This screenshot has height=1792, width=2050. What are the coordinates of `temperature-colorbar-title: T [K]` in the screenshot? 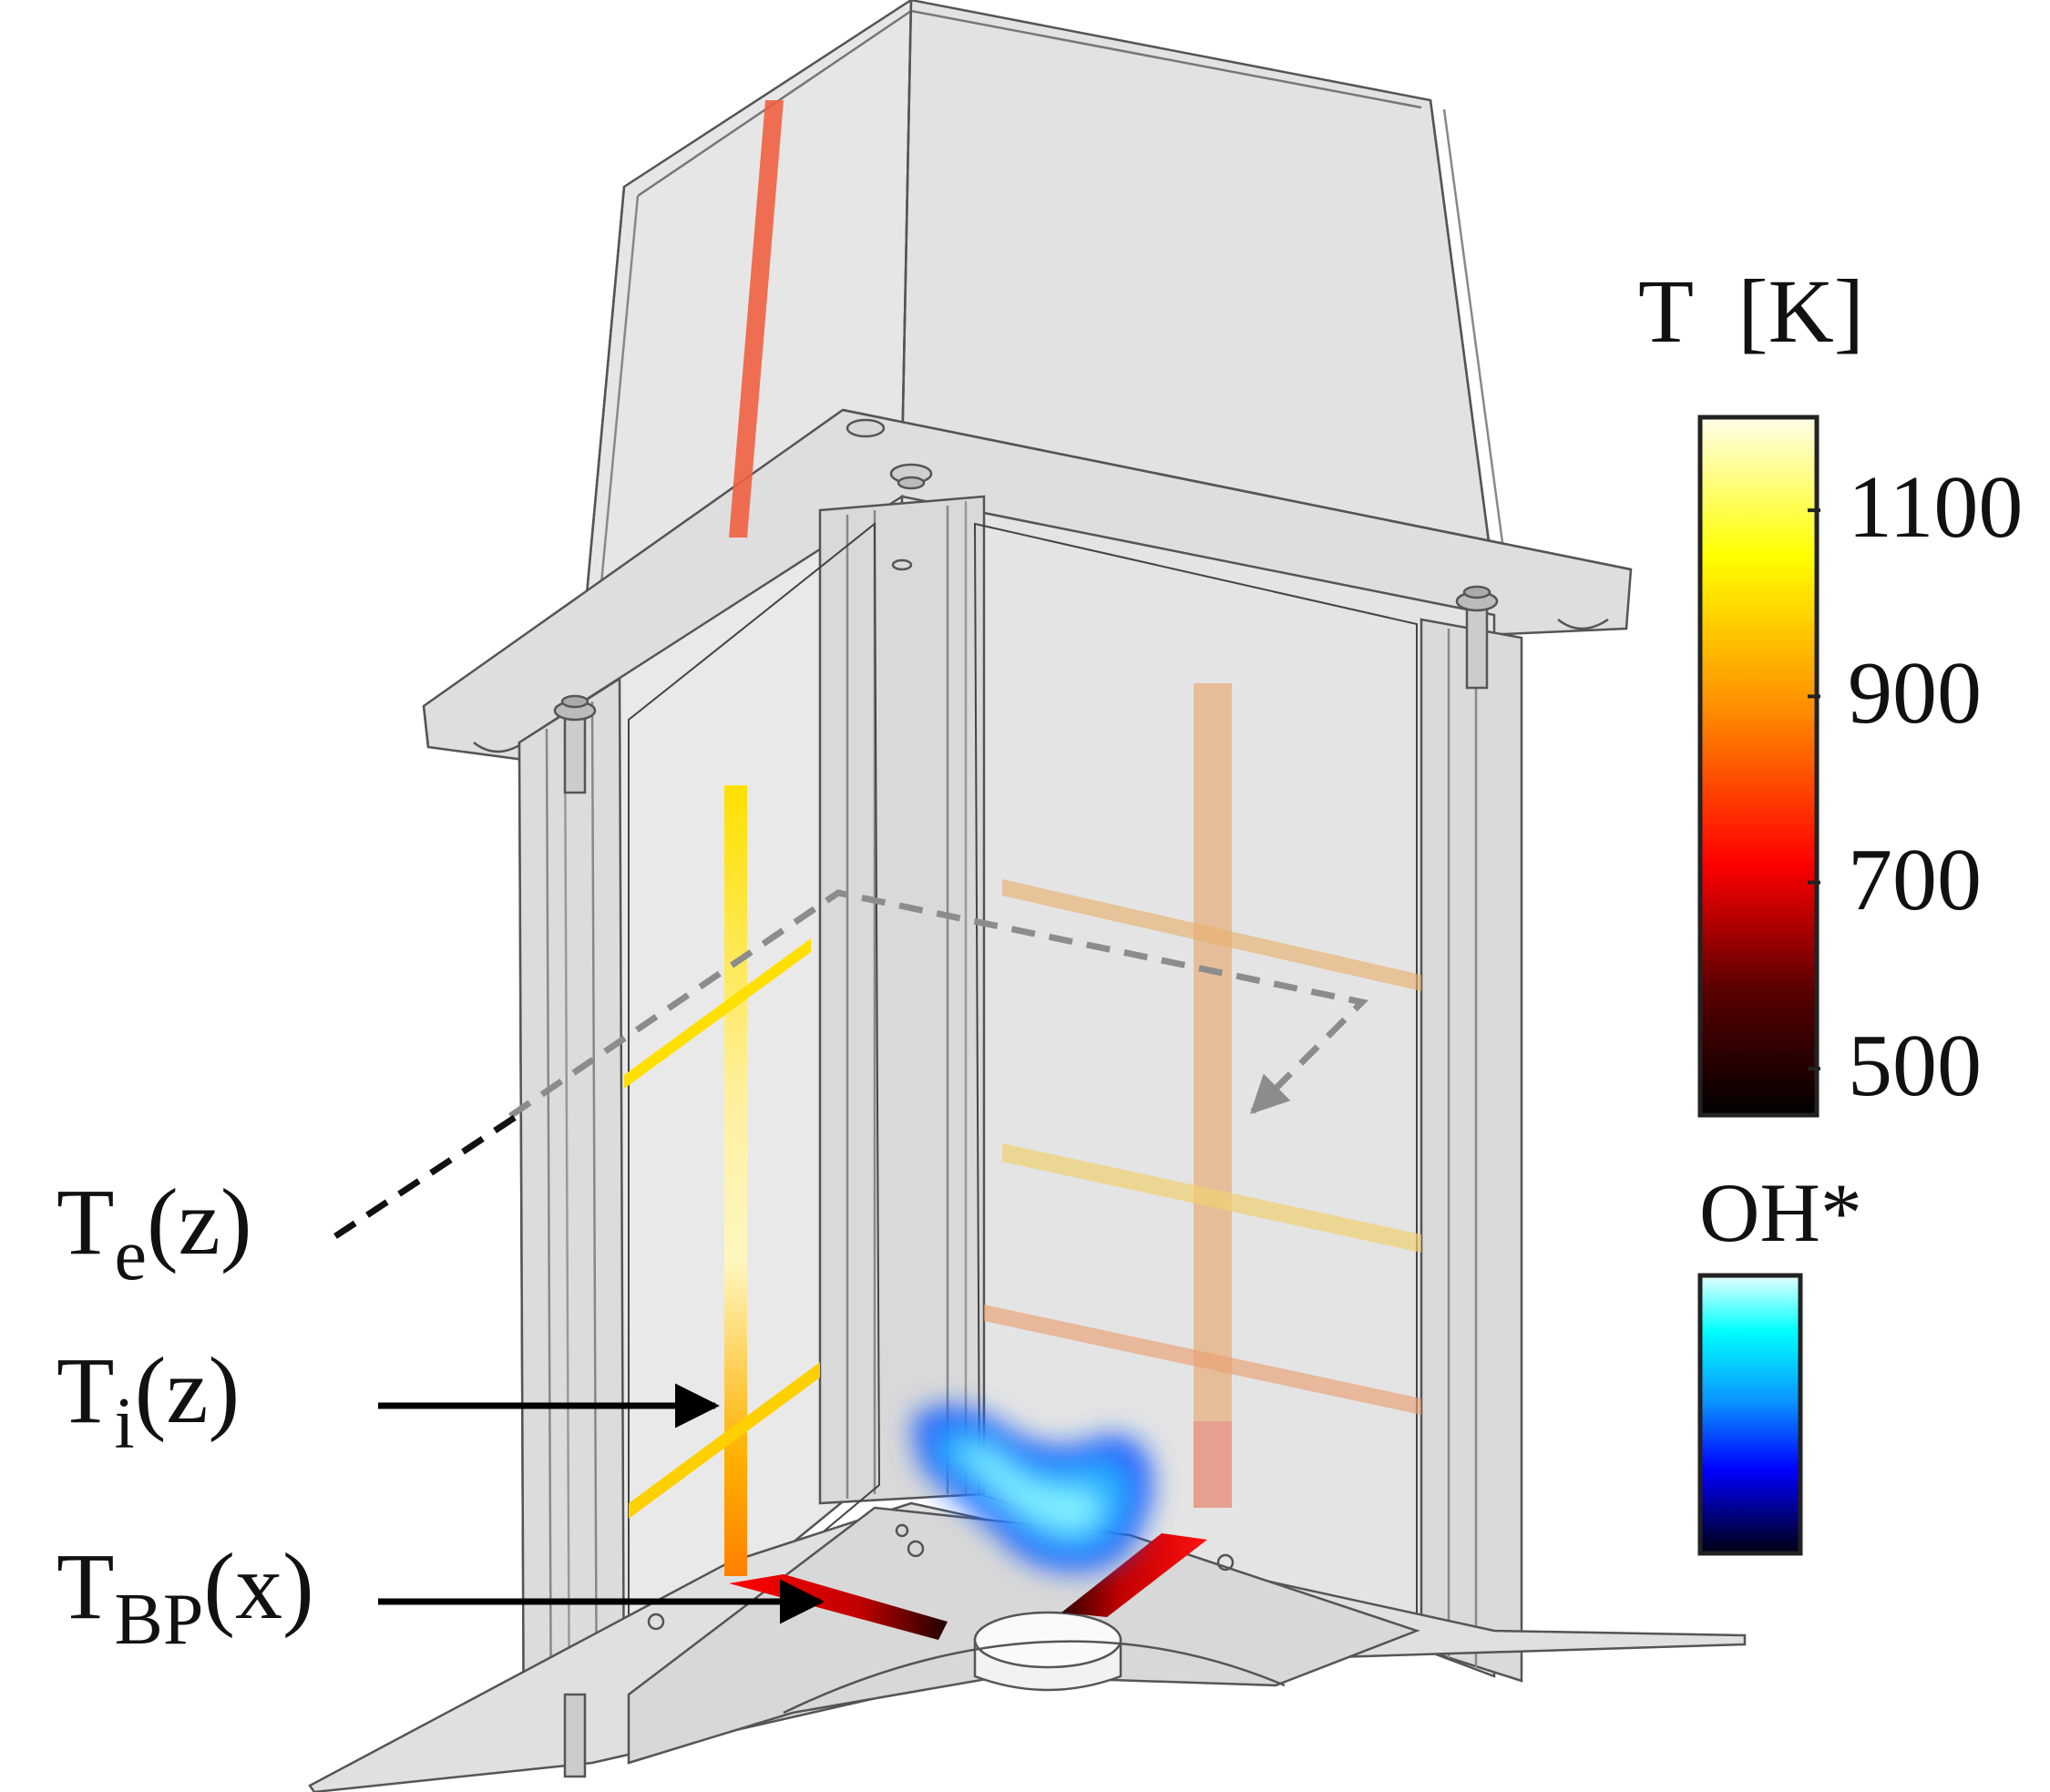 It's located at (1751, 311).